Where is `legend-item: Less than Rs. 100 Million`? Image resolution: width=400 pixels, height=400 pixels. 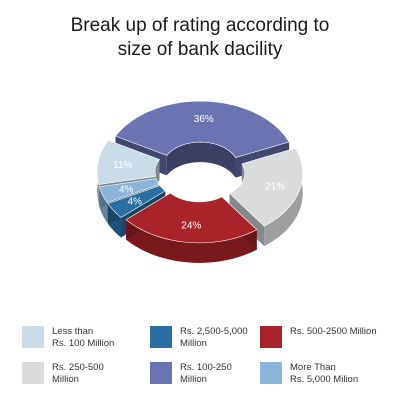
legend-item: Less than Rs. 100 Million is located at coordinates (86, 338).